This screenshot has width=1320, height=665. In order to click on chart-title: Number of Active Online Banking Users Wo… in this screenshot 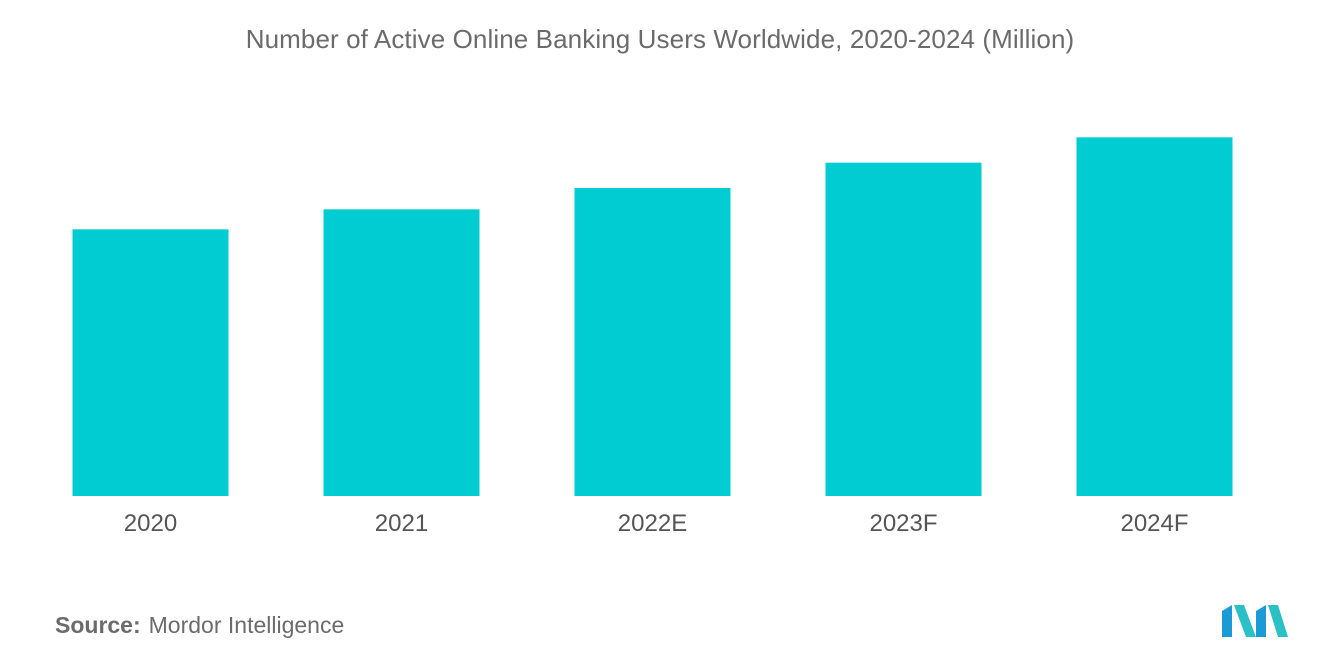, I will do `click(660, 39)`.